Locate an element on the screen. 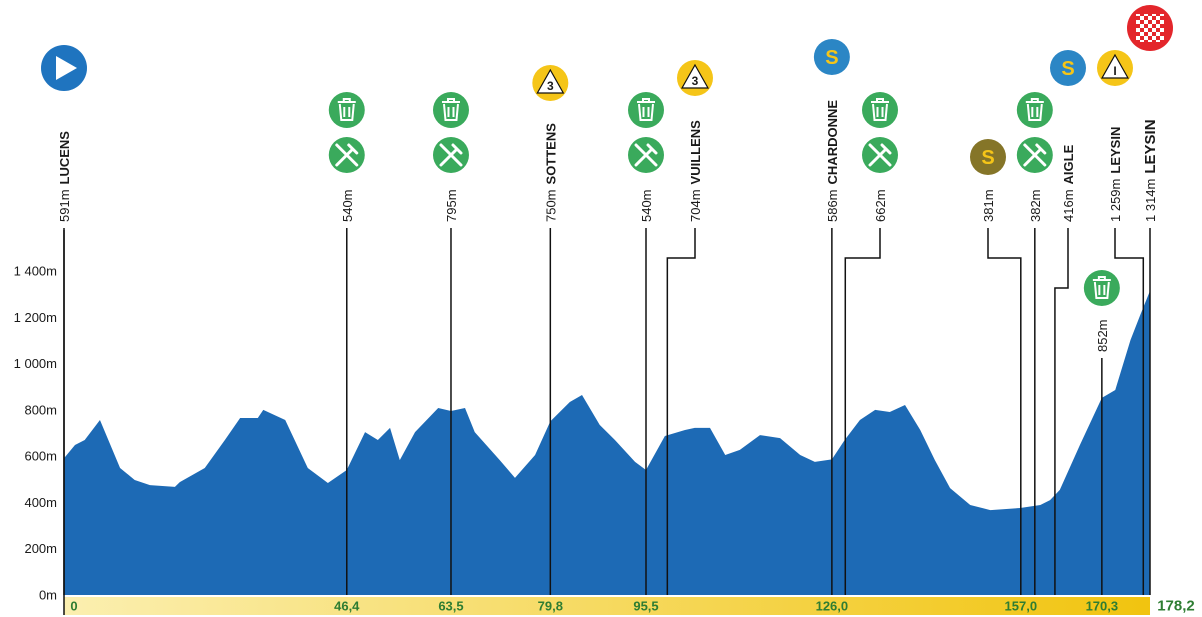  x-tick-label: 126,0 is located at coordinates (832, 606).